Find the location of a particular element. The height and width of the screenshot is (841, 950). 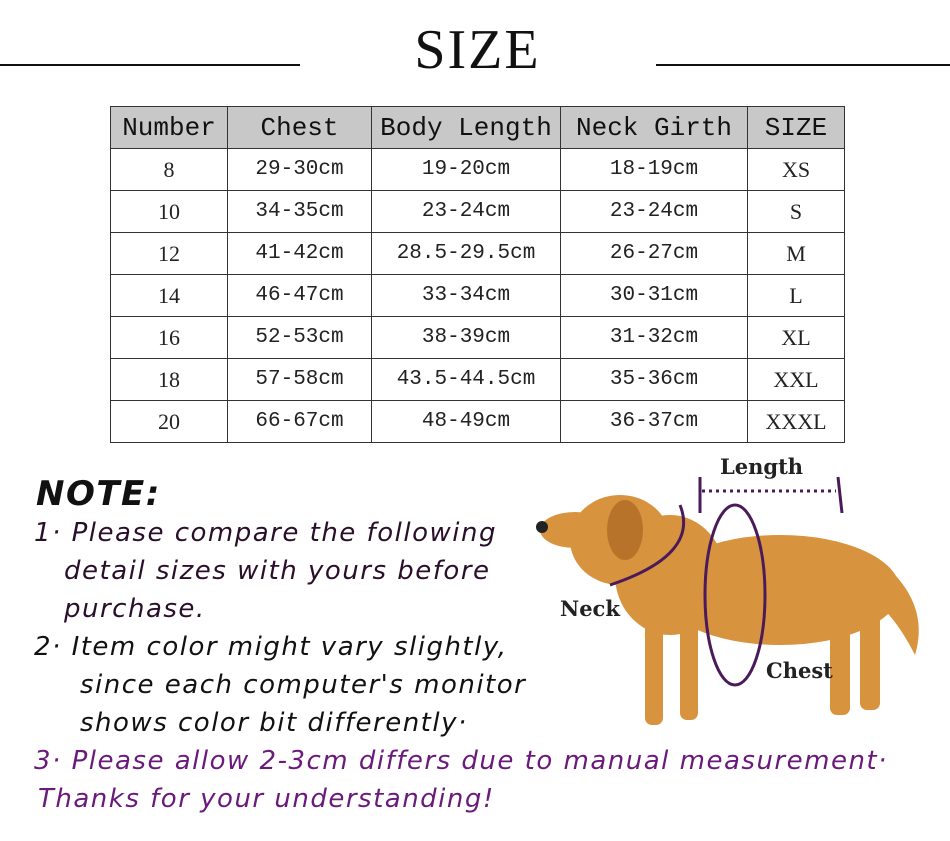

table-cell: 48-49cm is located at coordinates (466, 421).